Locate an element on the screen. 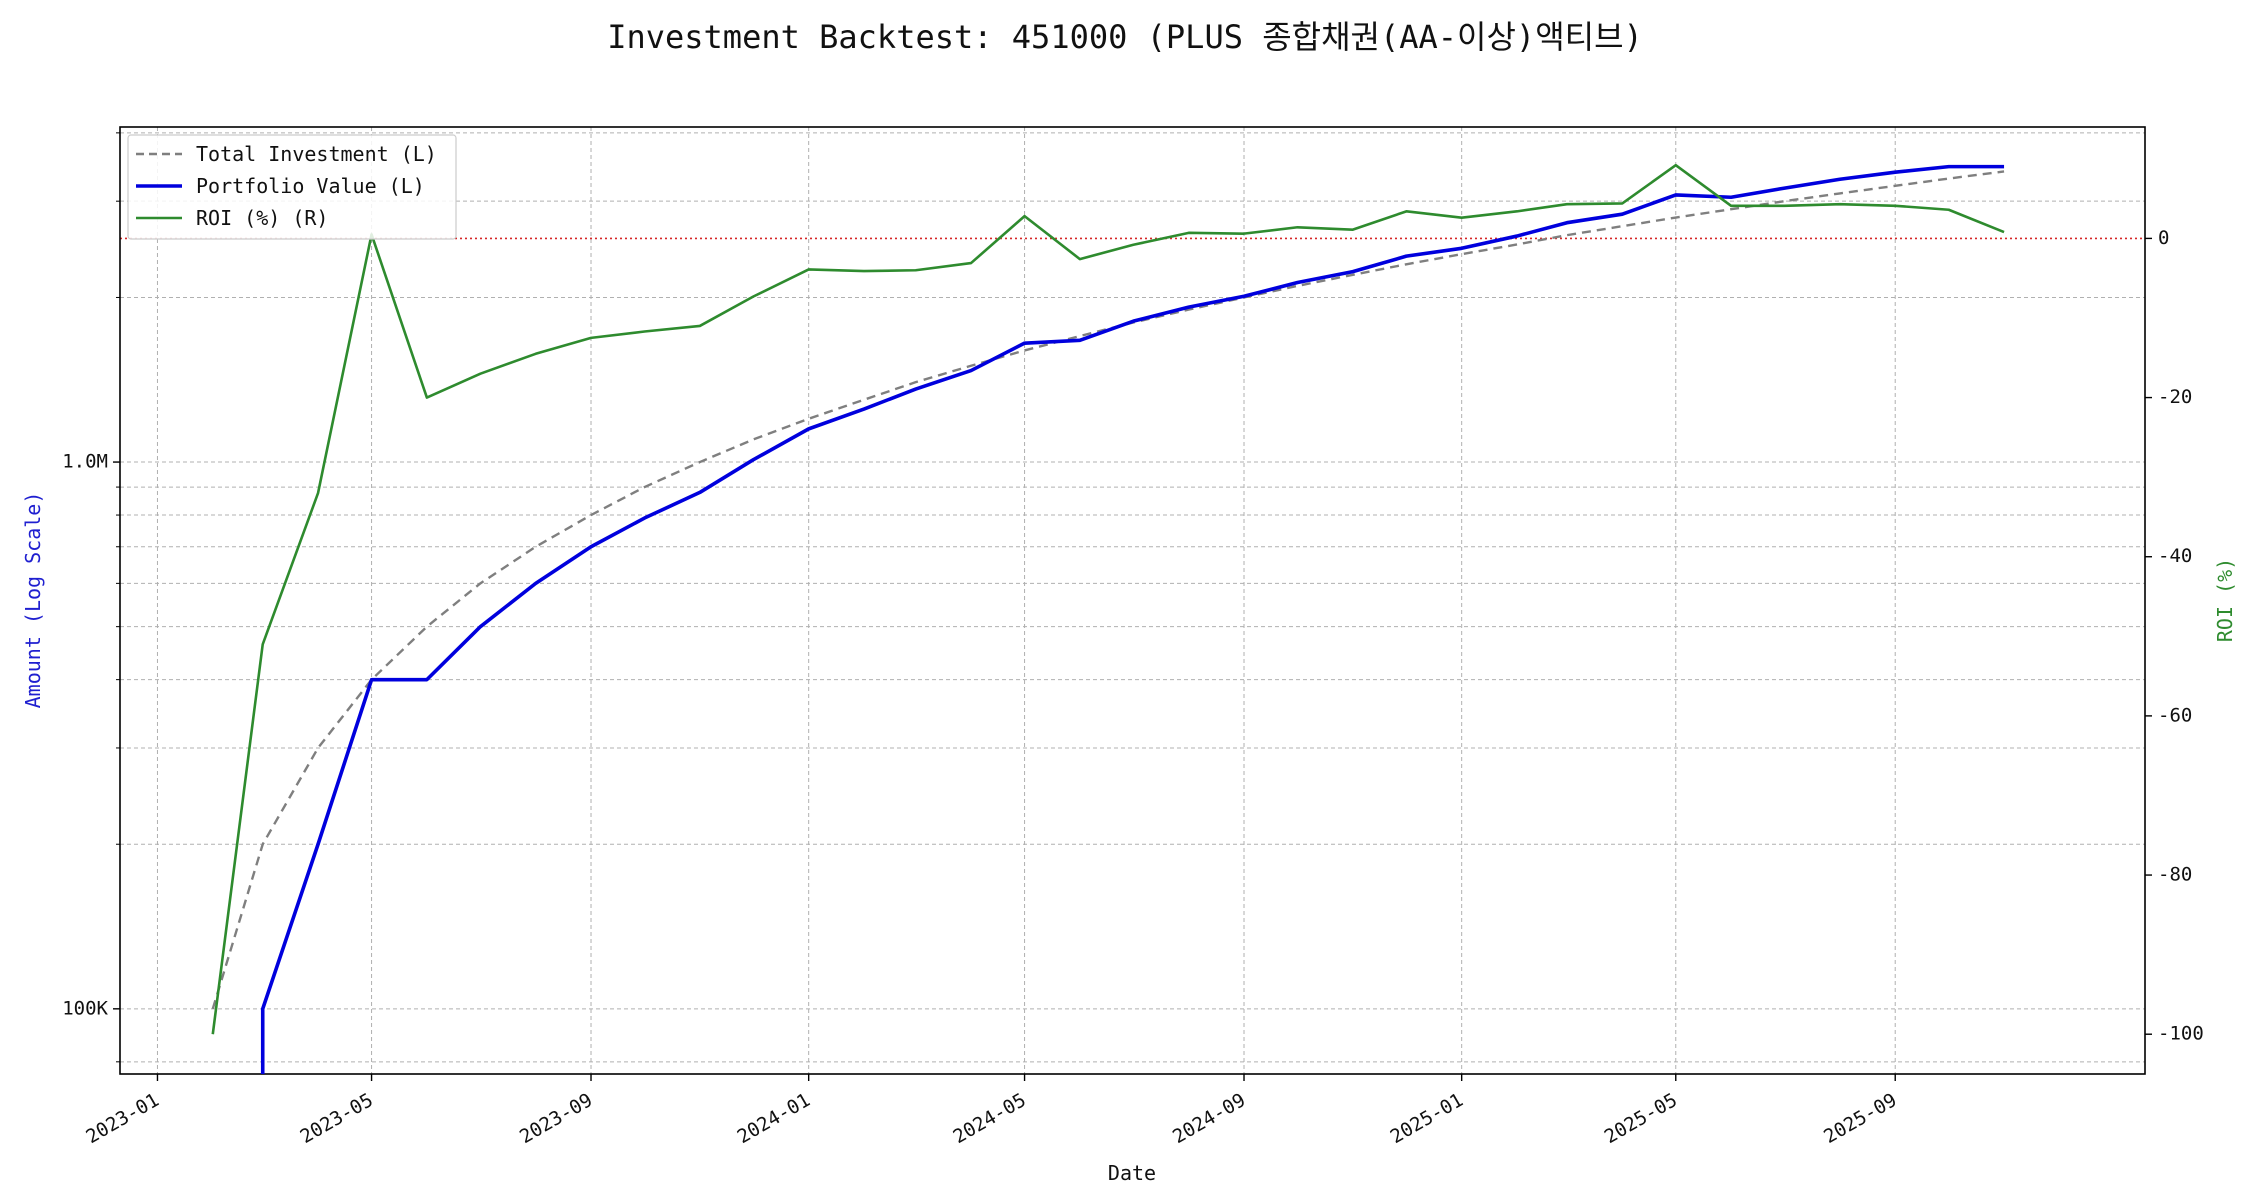 The image size is (2250, 1200). y-axis-right-label: ROI (%) is located at coordinates (2225, 600).